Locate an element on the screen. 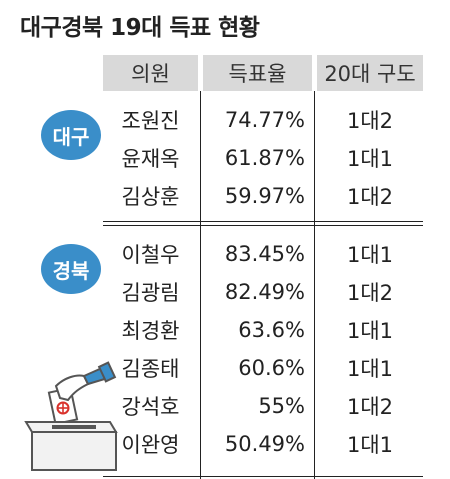 The width and height of the screenshot is (450, 479). legislator-name: 이철우 is located at coordinates (150, 255).